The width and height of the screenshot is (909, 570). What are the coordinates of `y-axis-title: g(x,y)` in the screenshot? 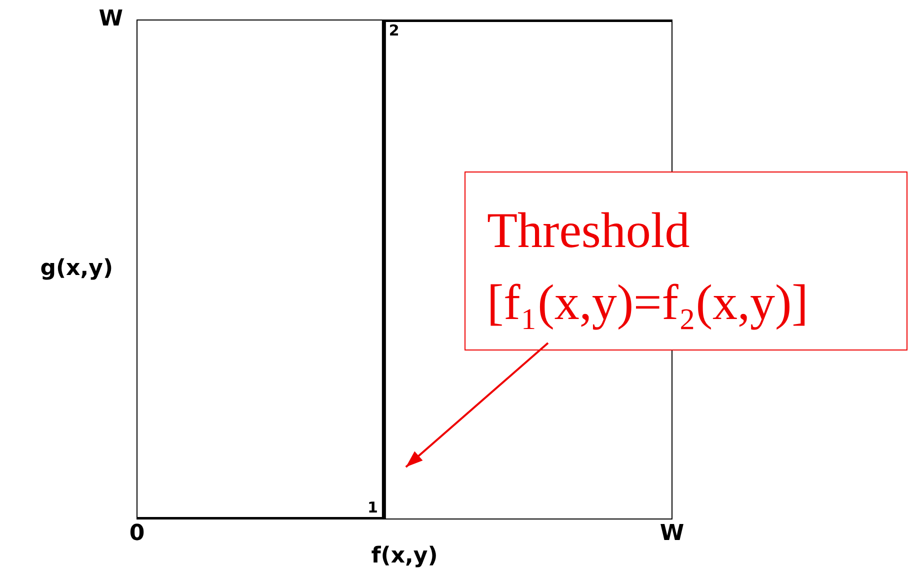 It's located at (76, 269).